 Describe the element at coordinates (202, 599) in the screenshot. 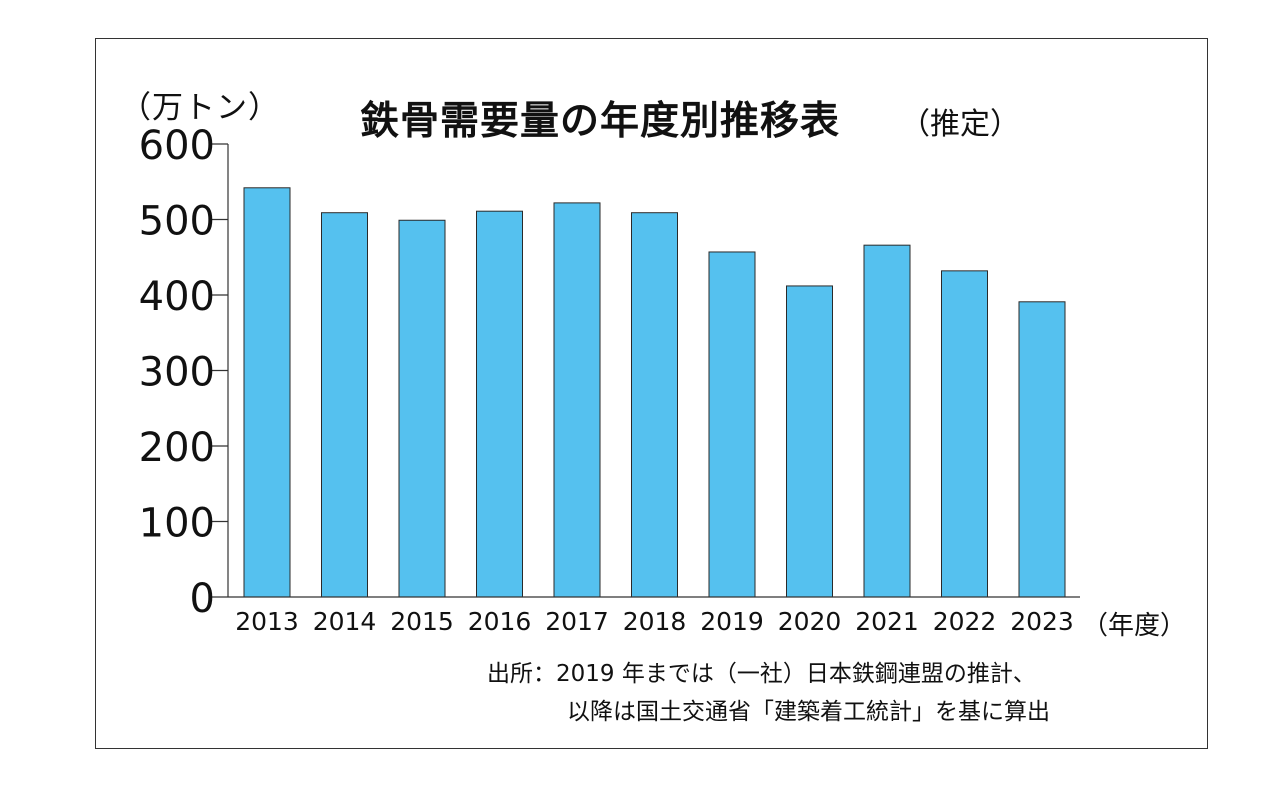

I see `y-tick-label: 0` at that location.